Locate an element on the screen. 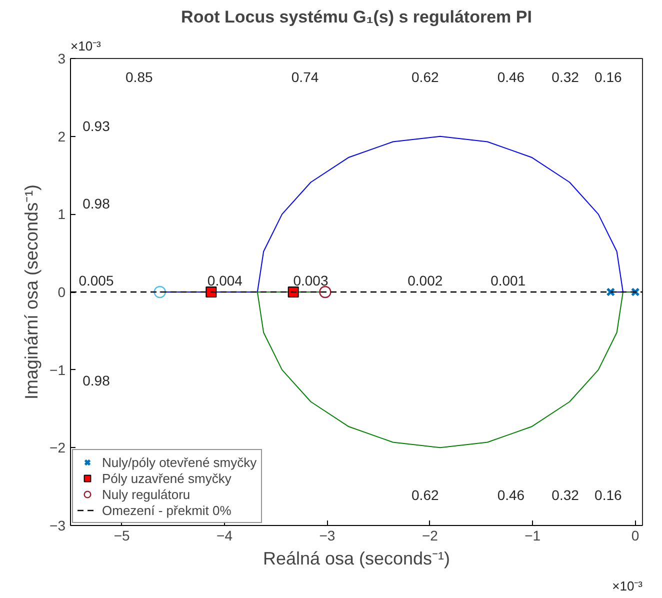 The width and height of the screenshot is (662, 598). y-tick-label: 1 is located at coordinates (62, 214).